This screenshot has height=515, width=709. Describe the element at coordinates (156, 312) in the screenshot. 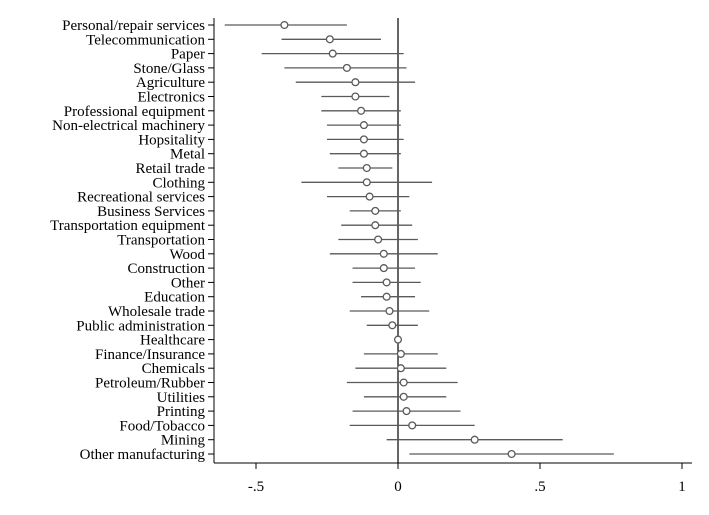

I see `category-label: Wholesale trade` at that location.